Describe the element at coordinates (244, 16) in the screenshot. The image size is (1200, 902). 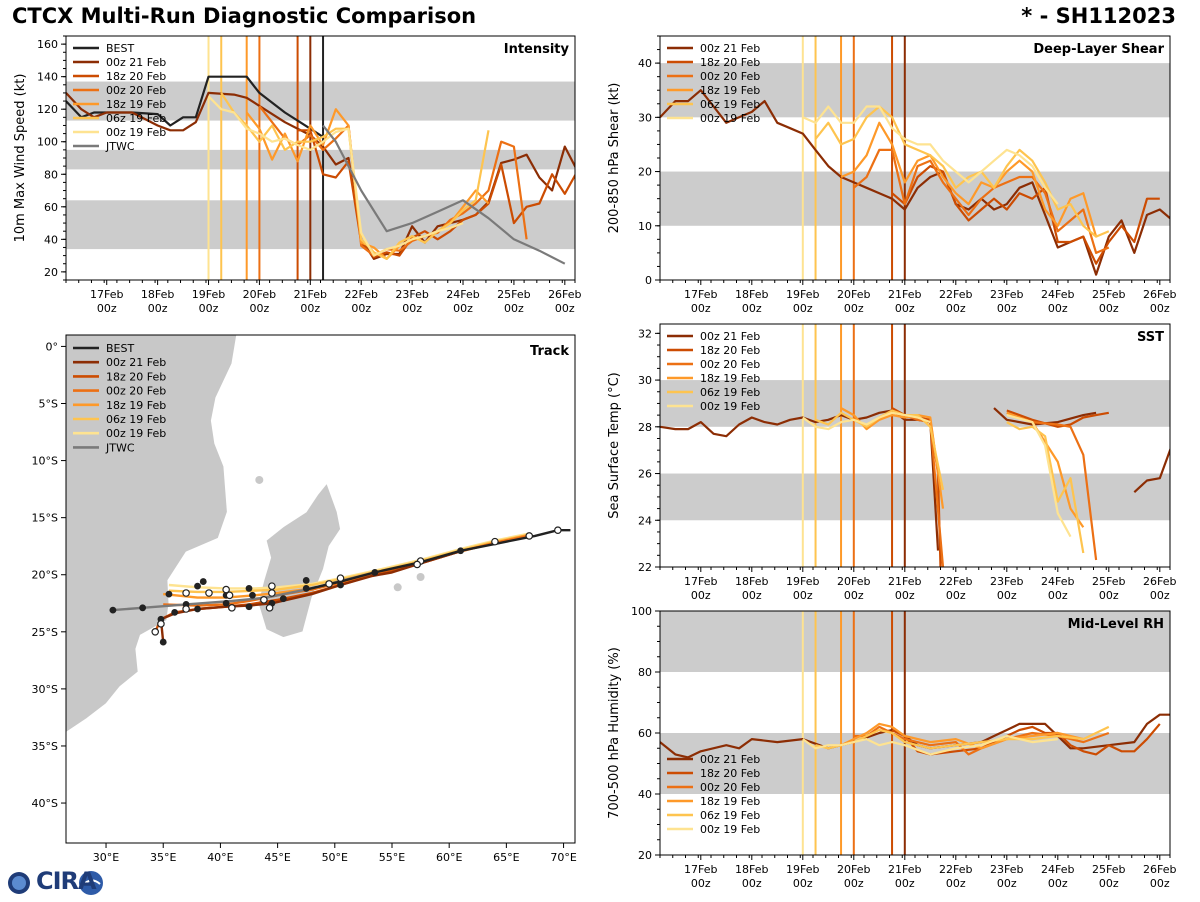
I see `page-title: CTCX Multi-Run Diagnostic Comparison` at that location.